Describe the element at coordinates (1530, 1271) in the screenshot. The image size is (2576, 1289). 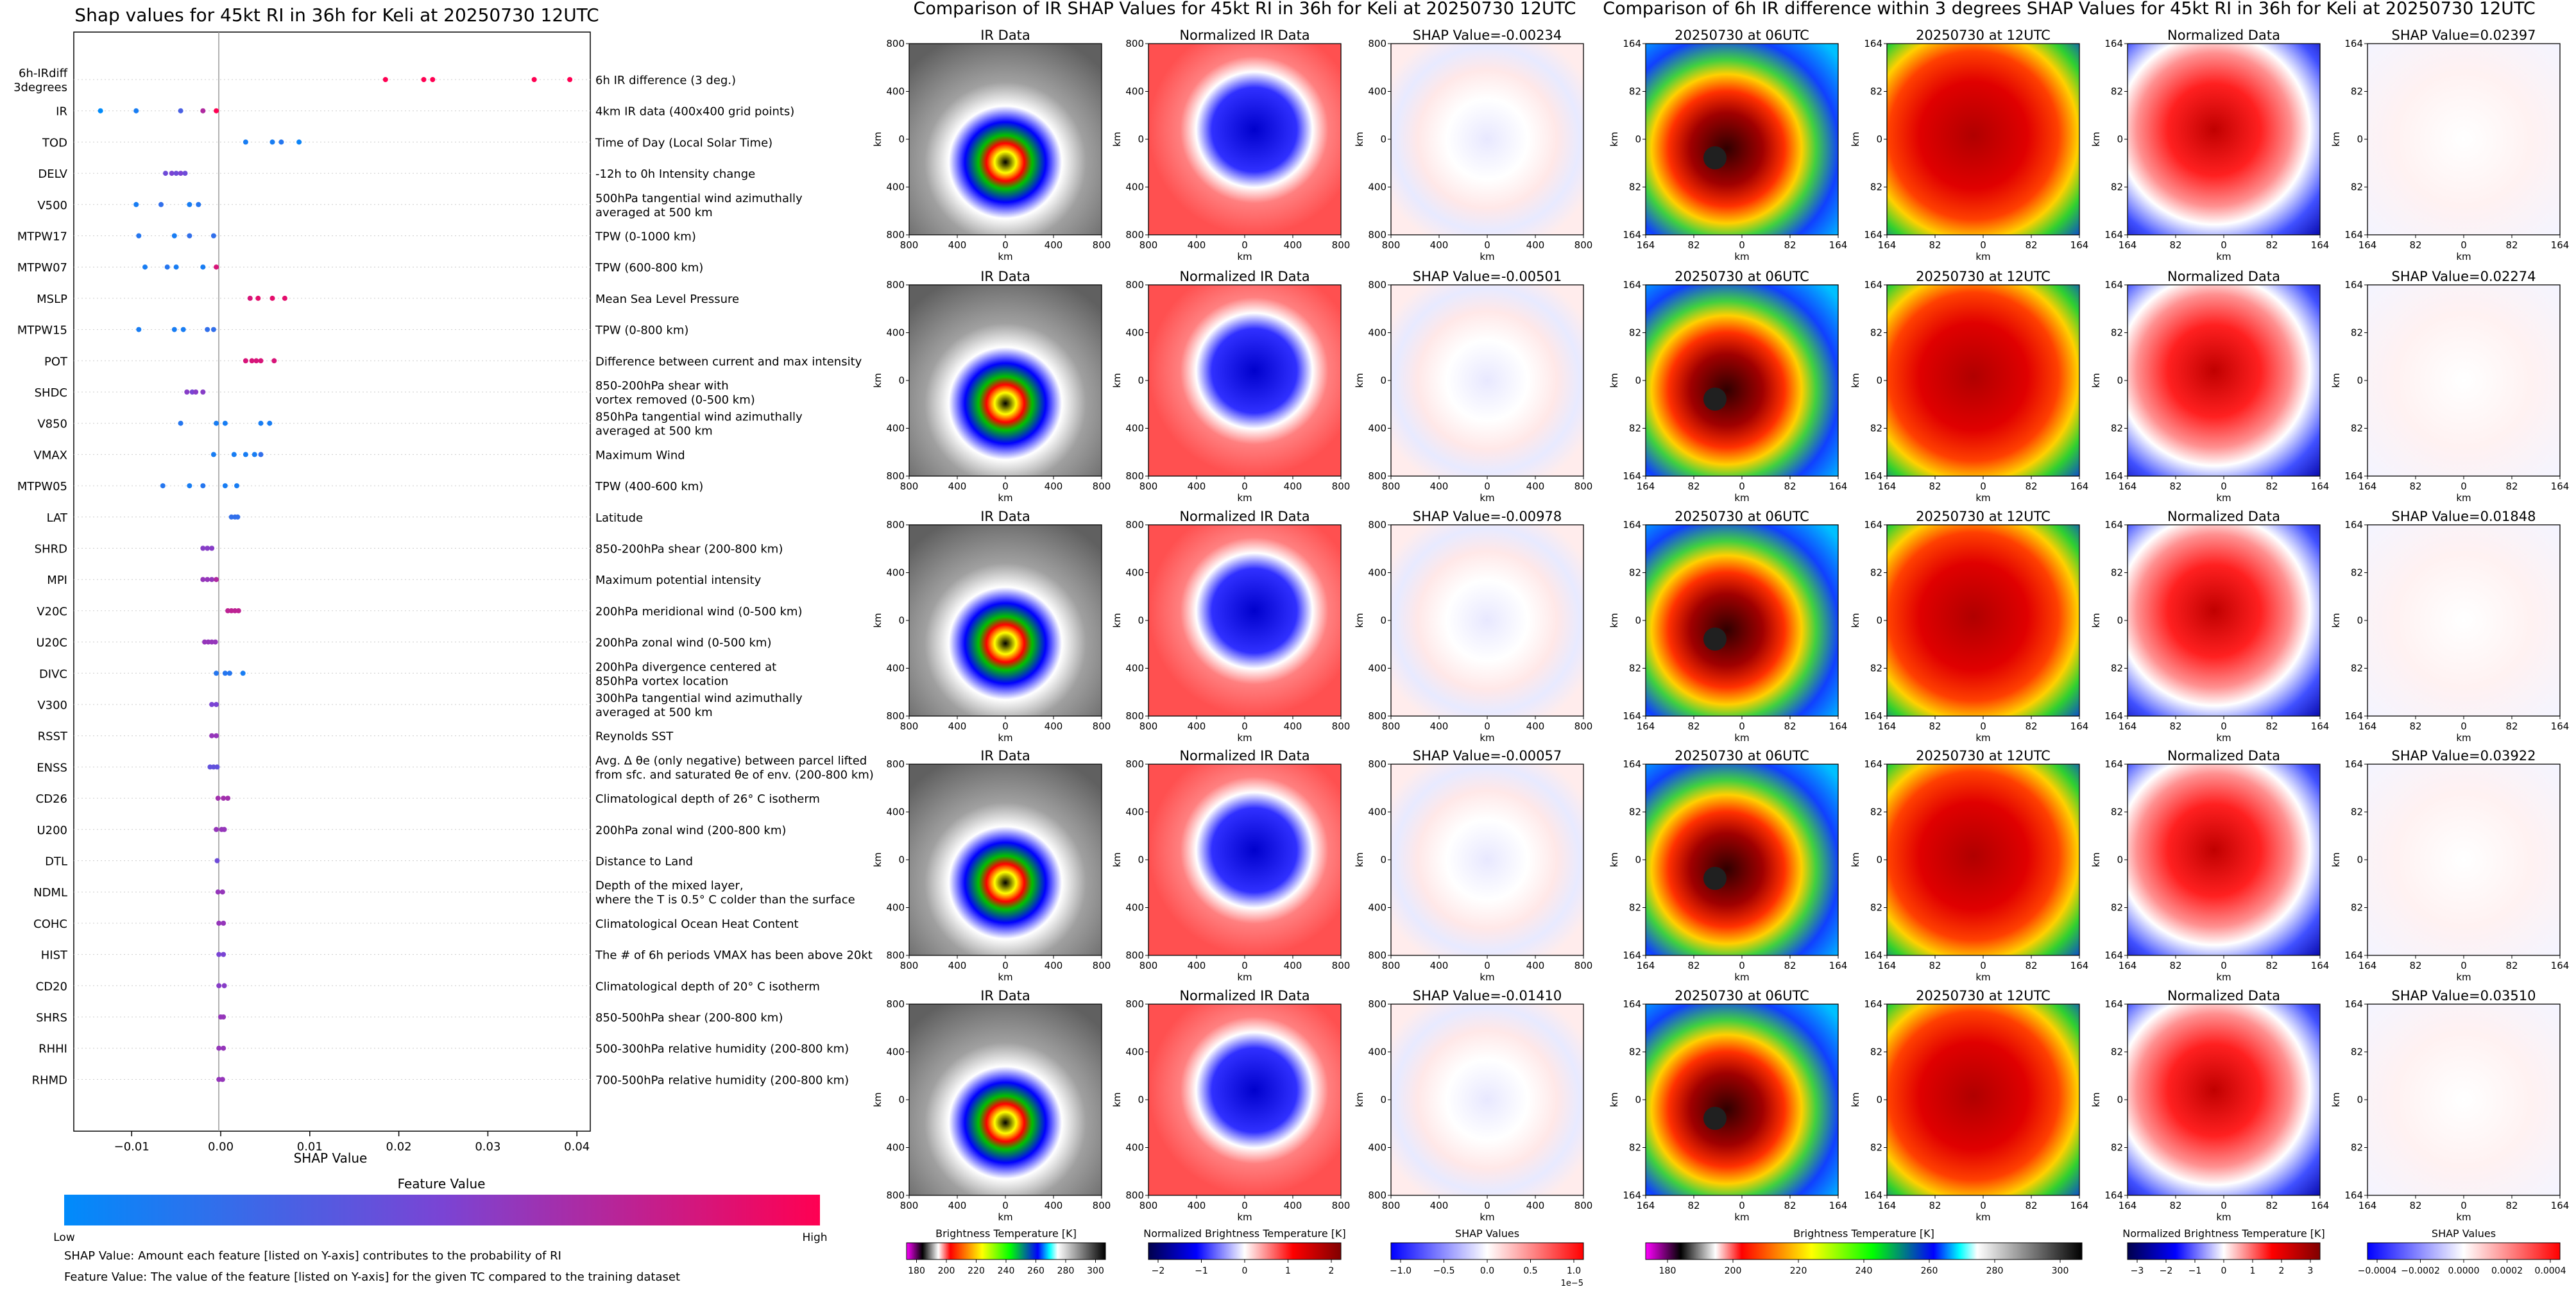
I see `colorbar-tick-label: 0.5` at that location.